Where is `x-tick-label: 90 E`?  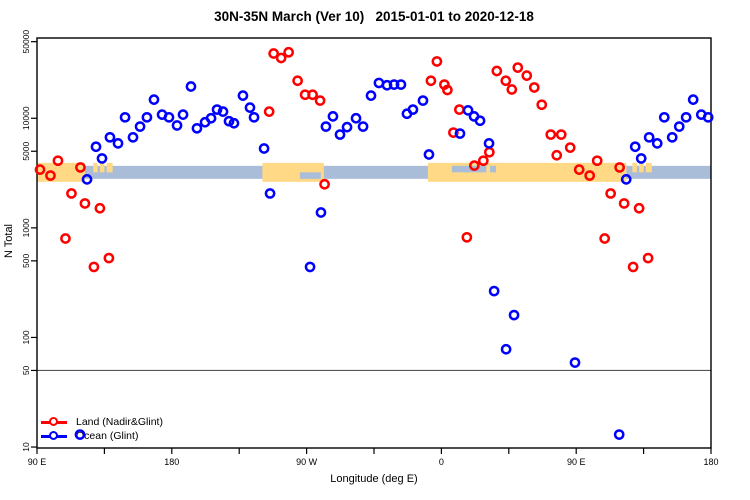 x-tick-label: 90 E is located at coordinates (37, 462).